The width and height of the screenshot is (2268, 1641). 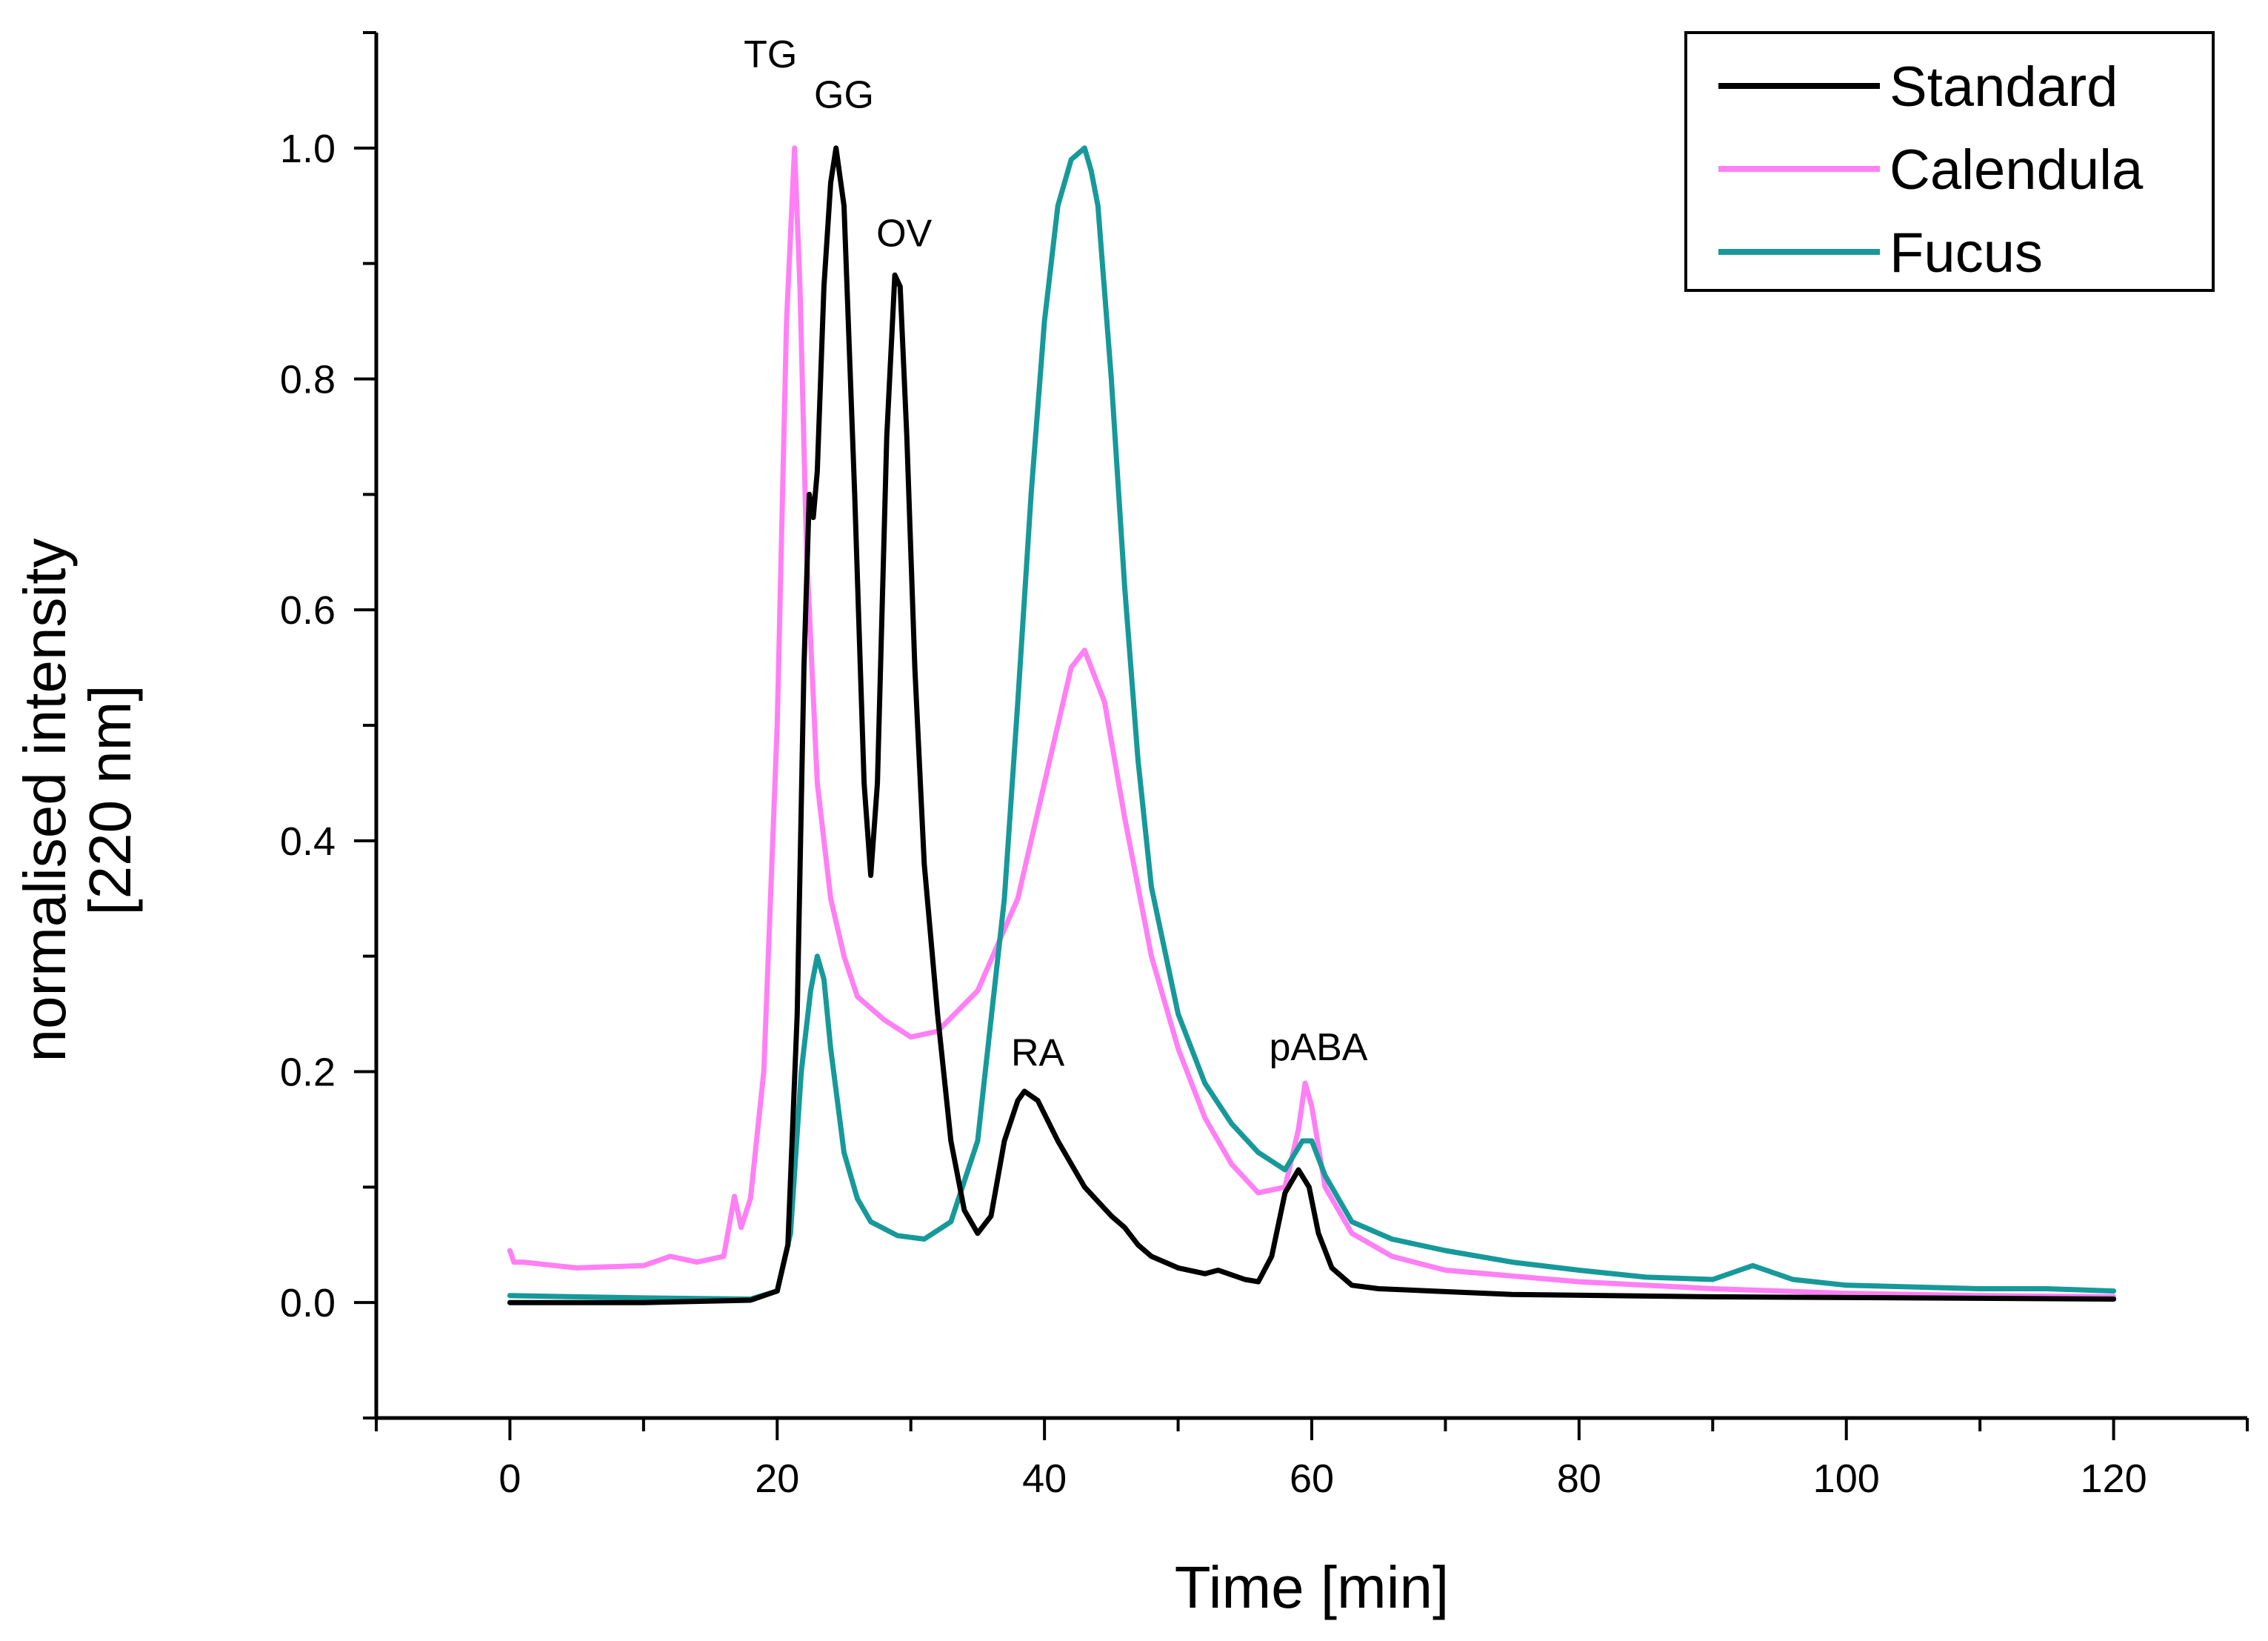 I want to click on y-tick-label: 0.6, so click(x=308, y=610).